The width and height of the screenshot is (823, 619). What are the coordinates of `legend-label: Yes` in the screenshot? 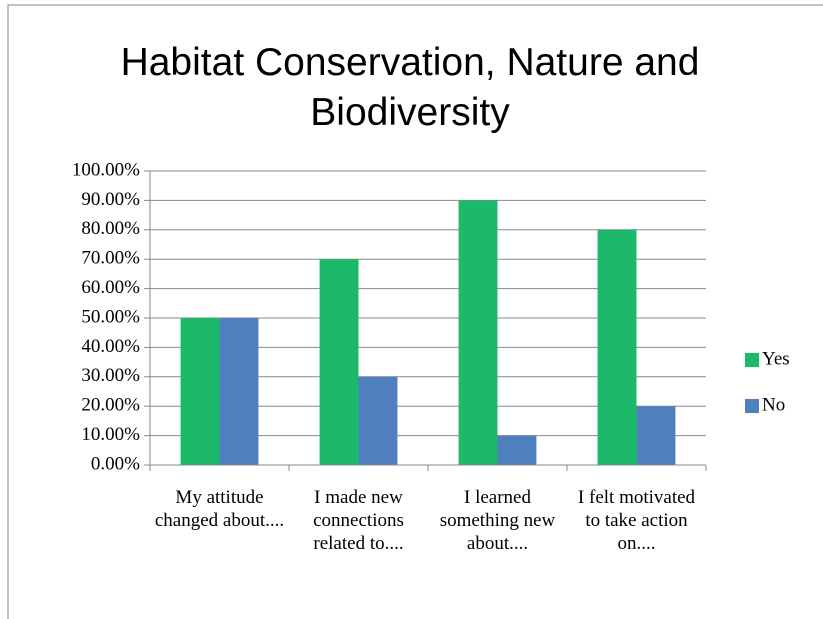 It's located at (776, 358).